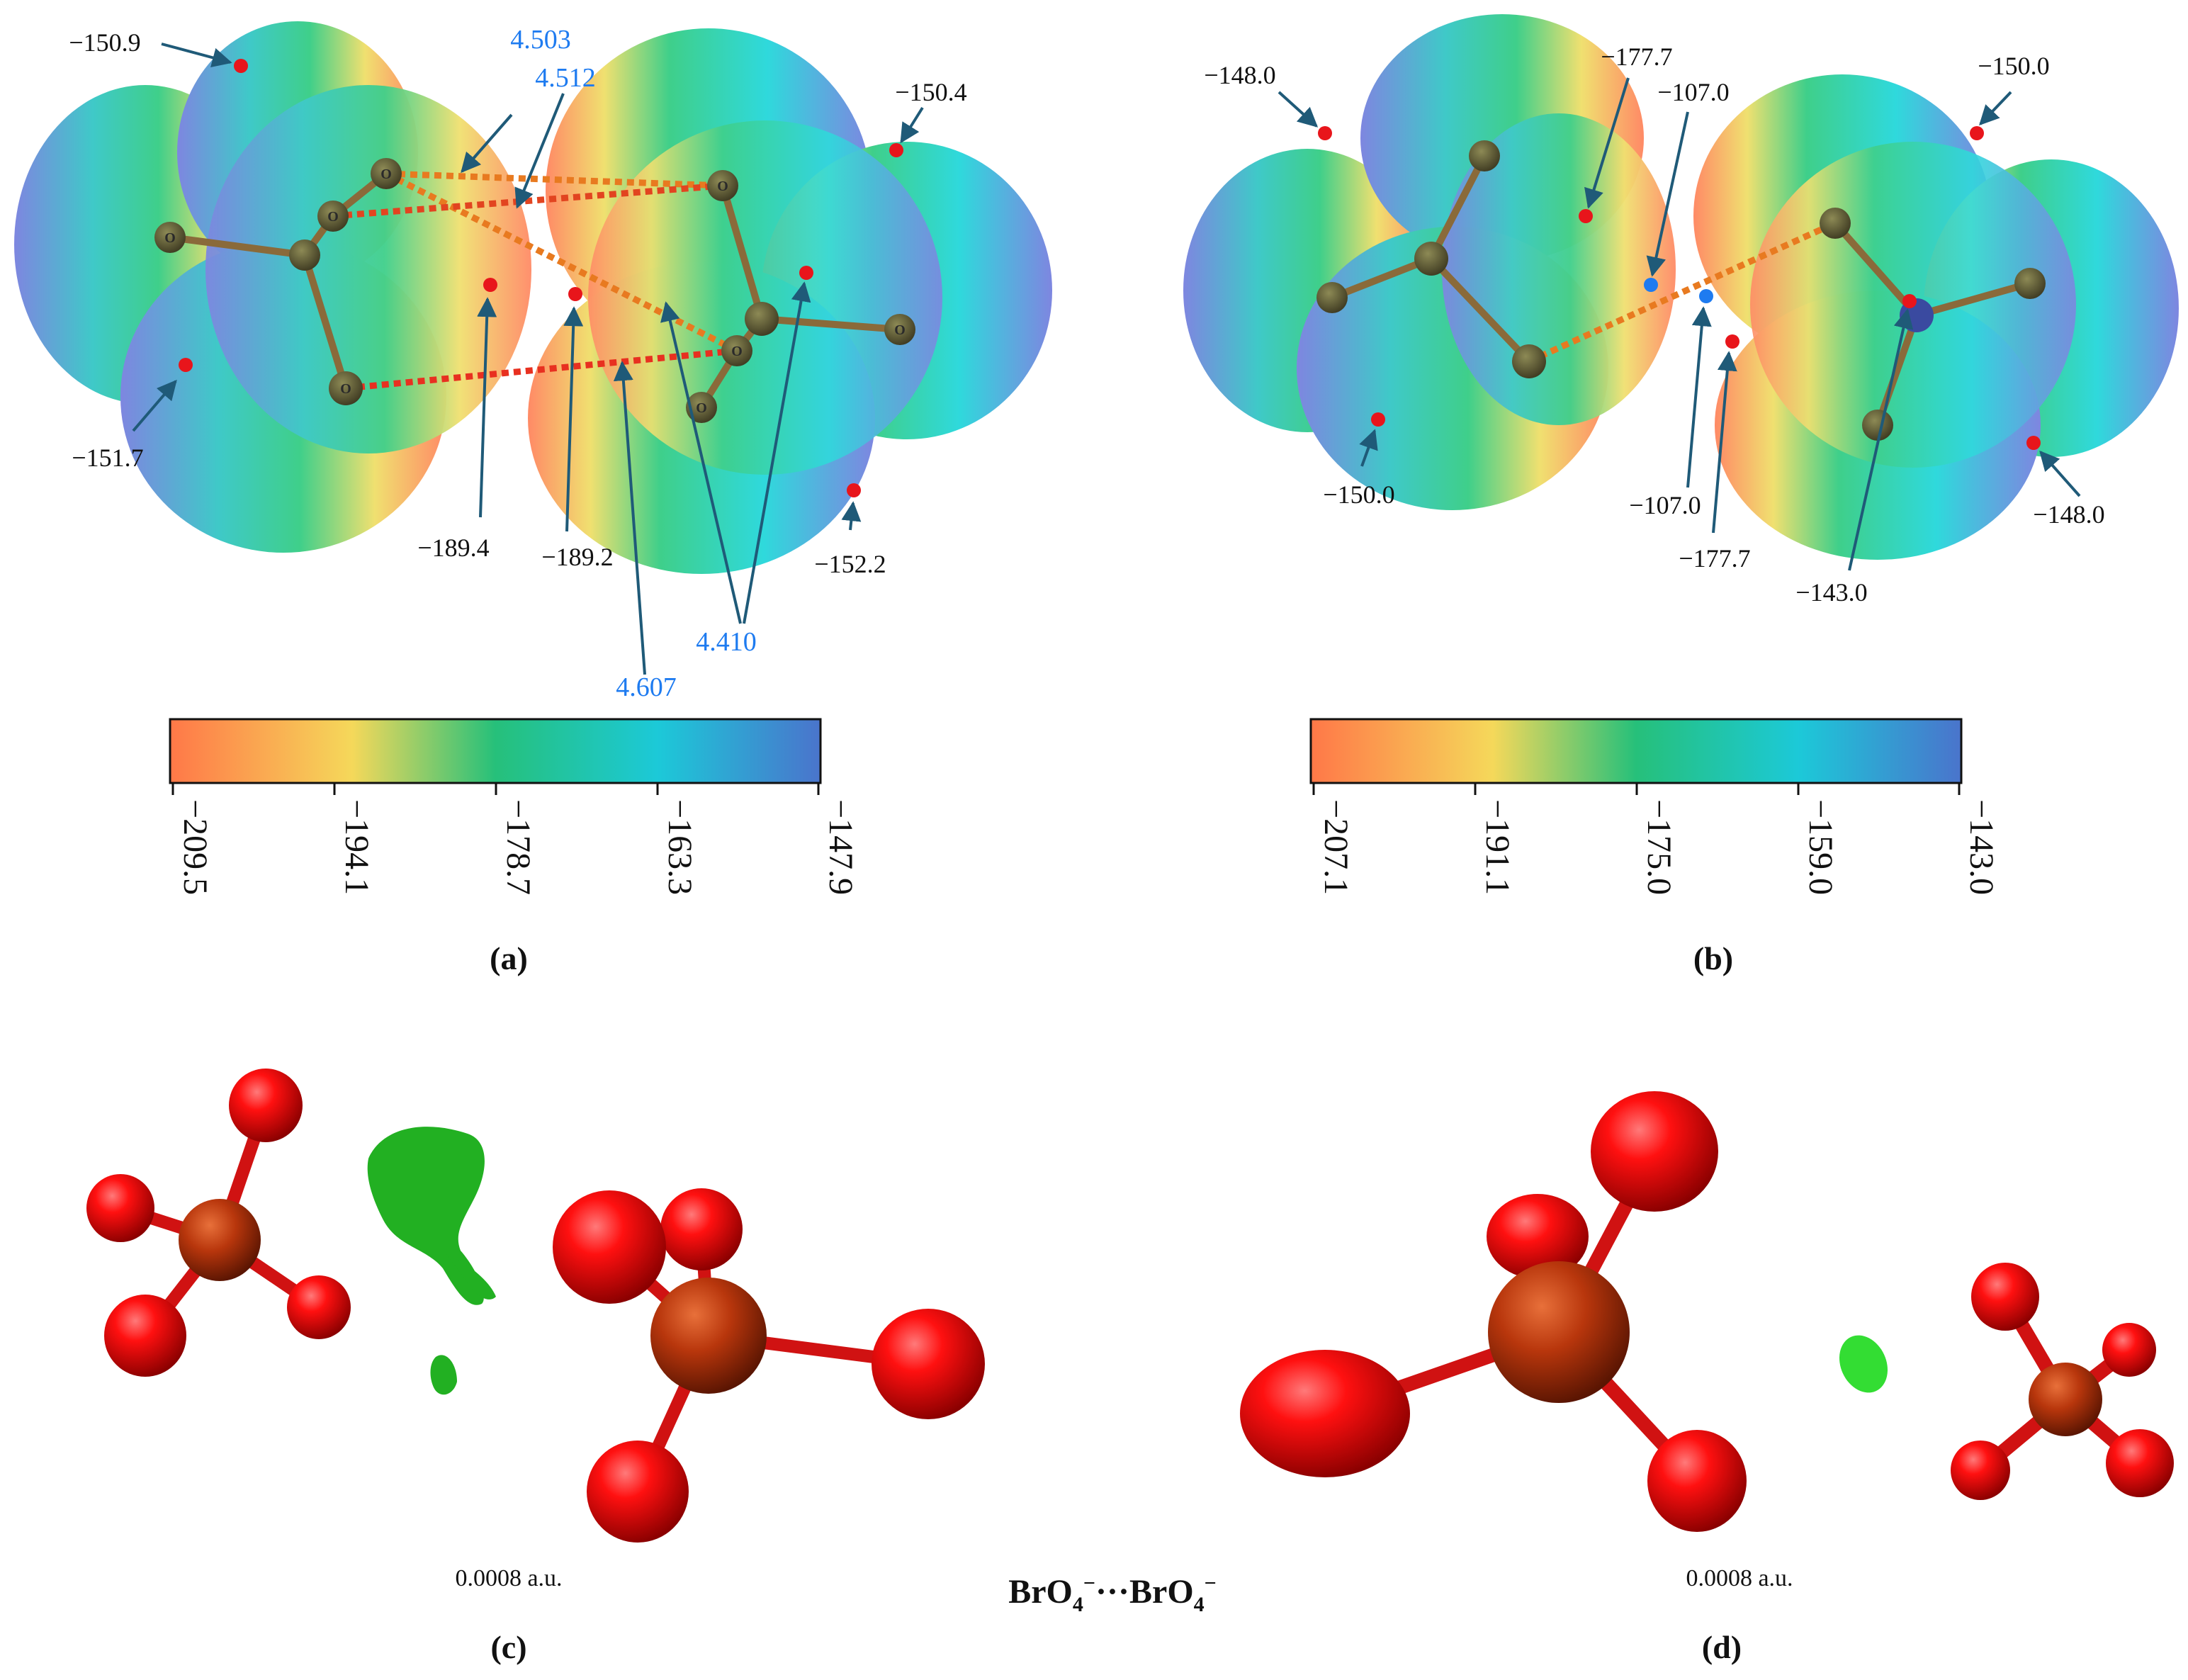 Image resolution: width=2188 pixels, height=1680 pixels. What do you see at coordinates (508, 1578) in the screenshot?
I see `isovalue-label-c: 0.0008 a.u.` at bounding box center [508, 1578].